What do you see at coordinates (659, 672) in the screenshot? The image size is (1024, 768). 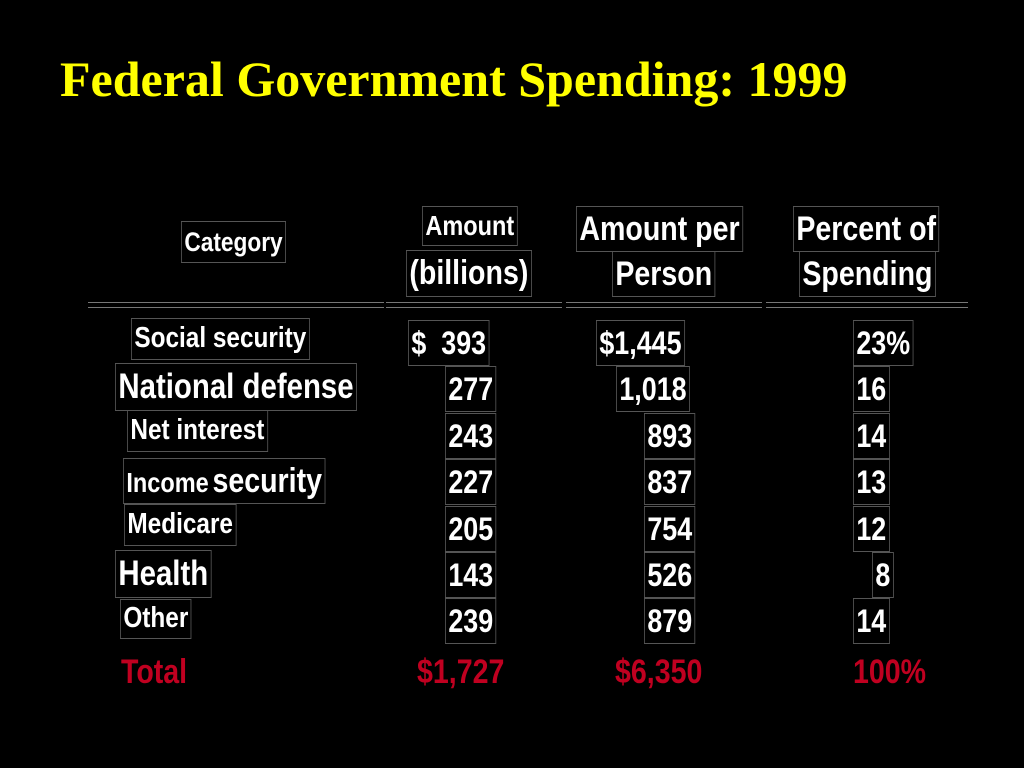 I see `total-per-person: $6,350` at bounding box center [659, 672].